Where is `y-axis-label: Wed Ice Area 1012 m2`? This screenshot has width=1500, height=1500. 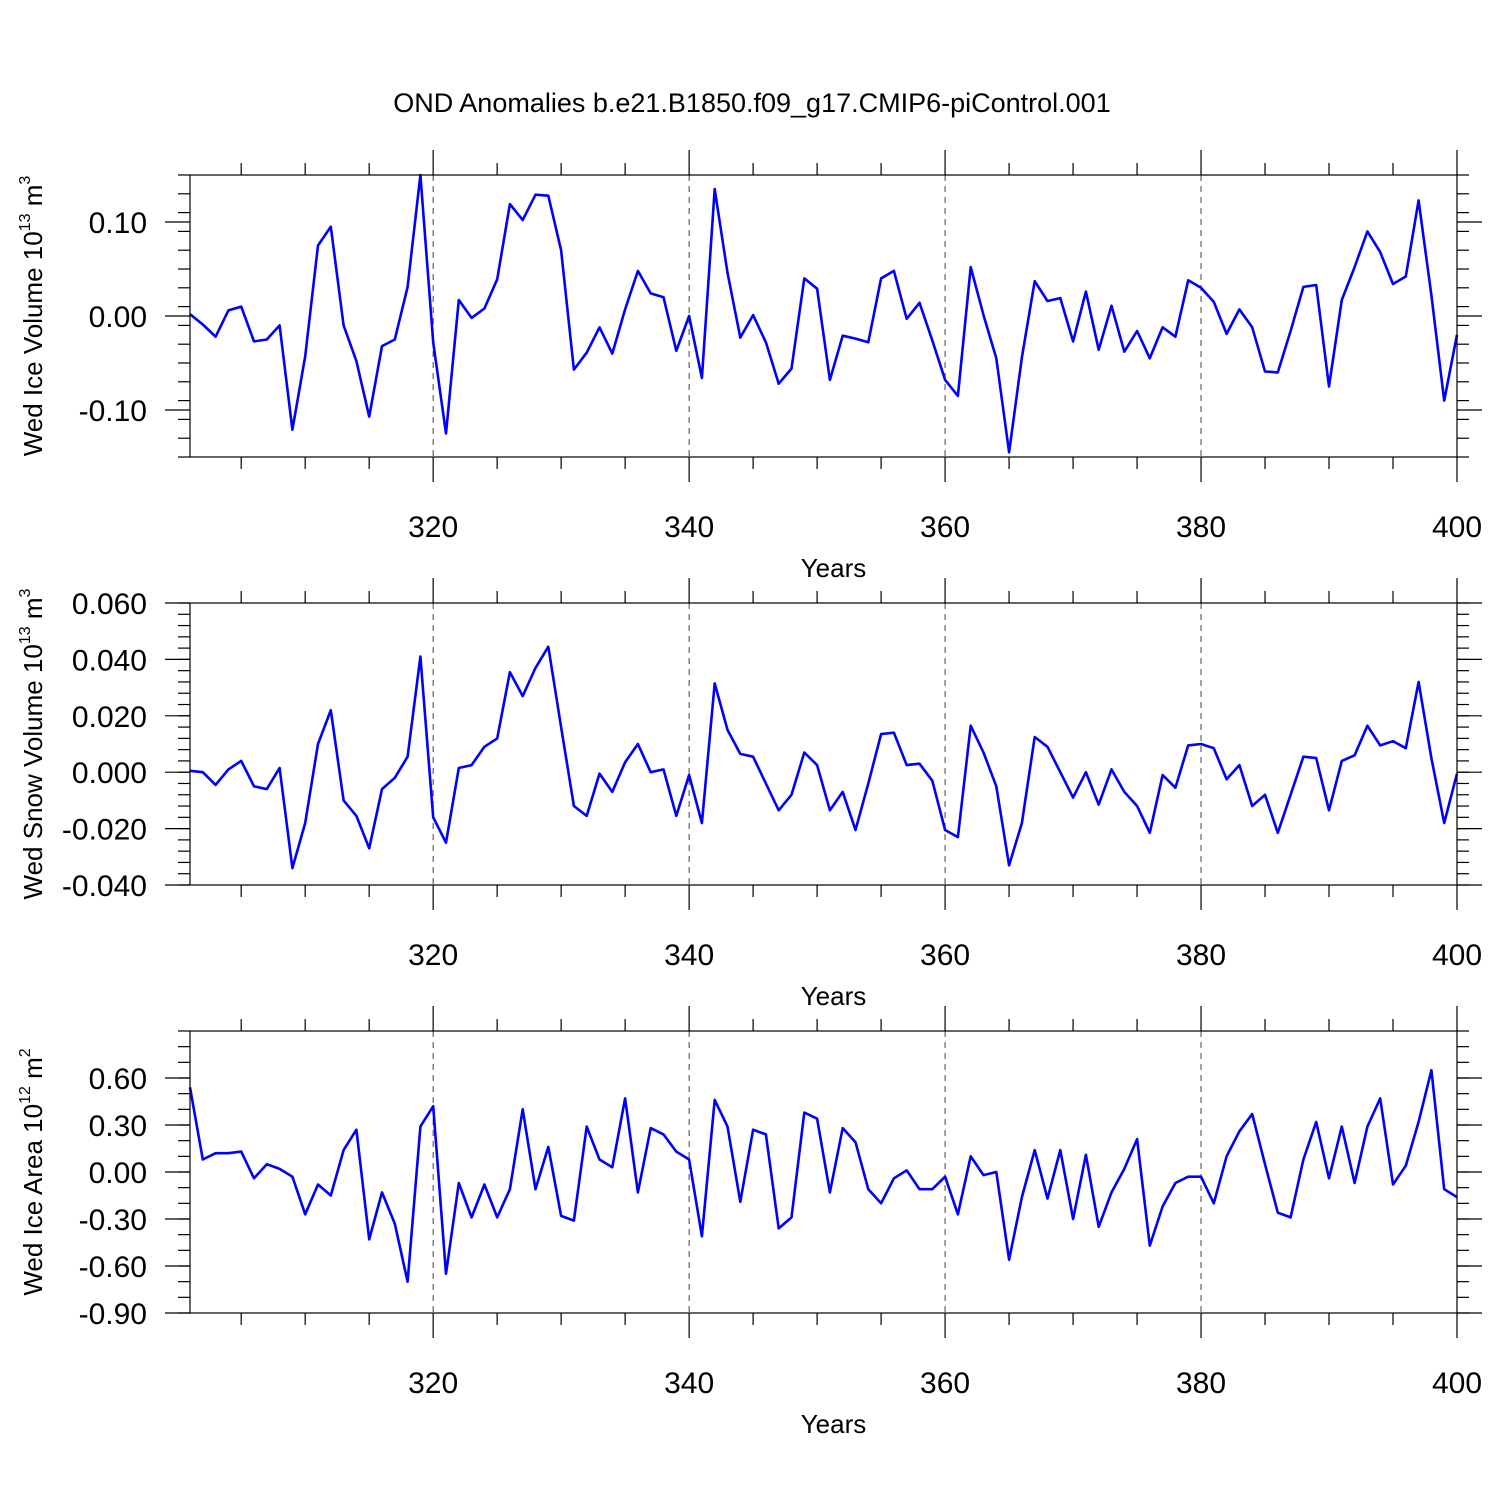
y-axis-label: Wed Ice Area 1012 m2 is located at coordinates (32, 1171).